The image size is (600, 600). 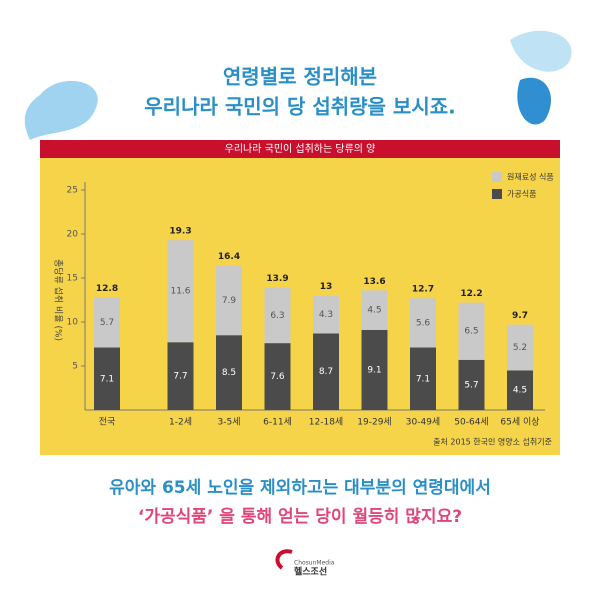 I want to click on x-tick-label: 3-5세, so click(x=229, y=422).